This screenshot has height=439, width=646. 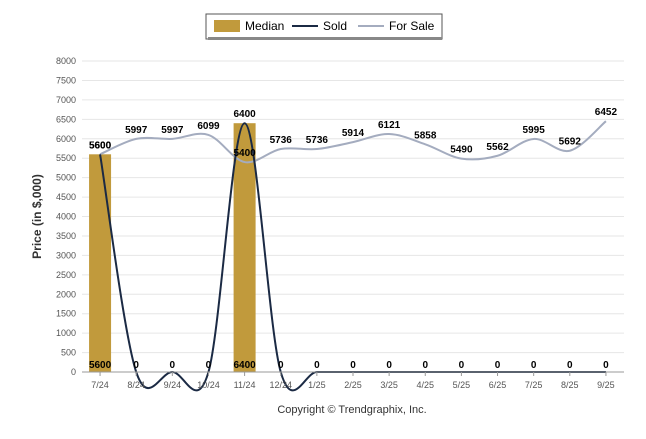 What do you see at coordinates (66, 80) in the screenshot?
I see `y-tick-label-7500: 7500` at bounding box center [66, 80].